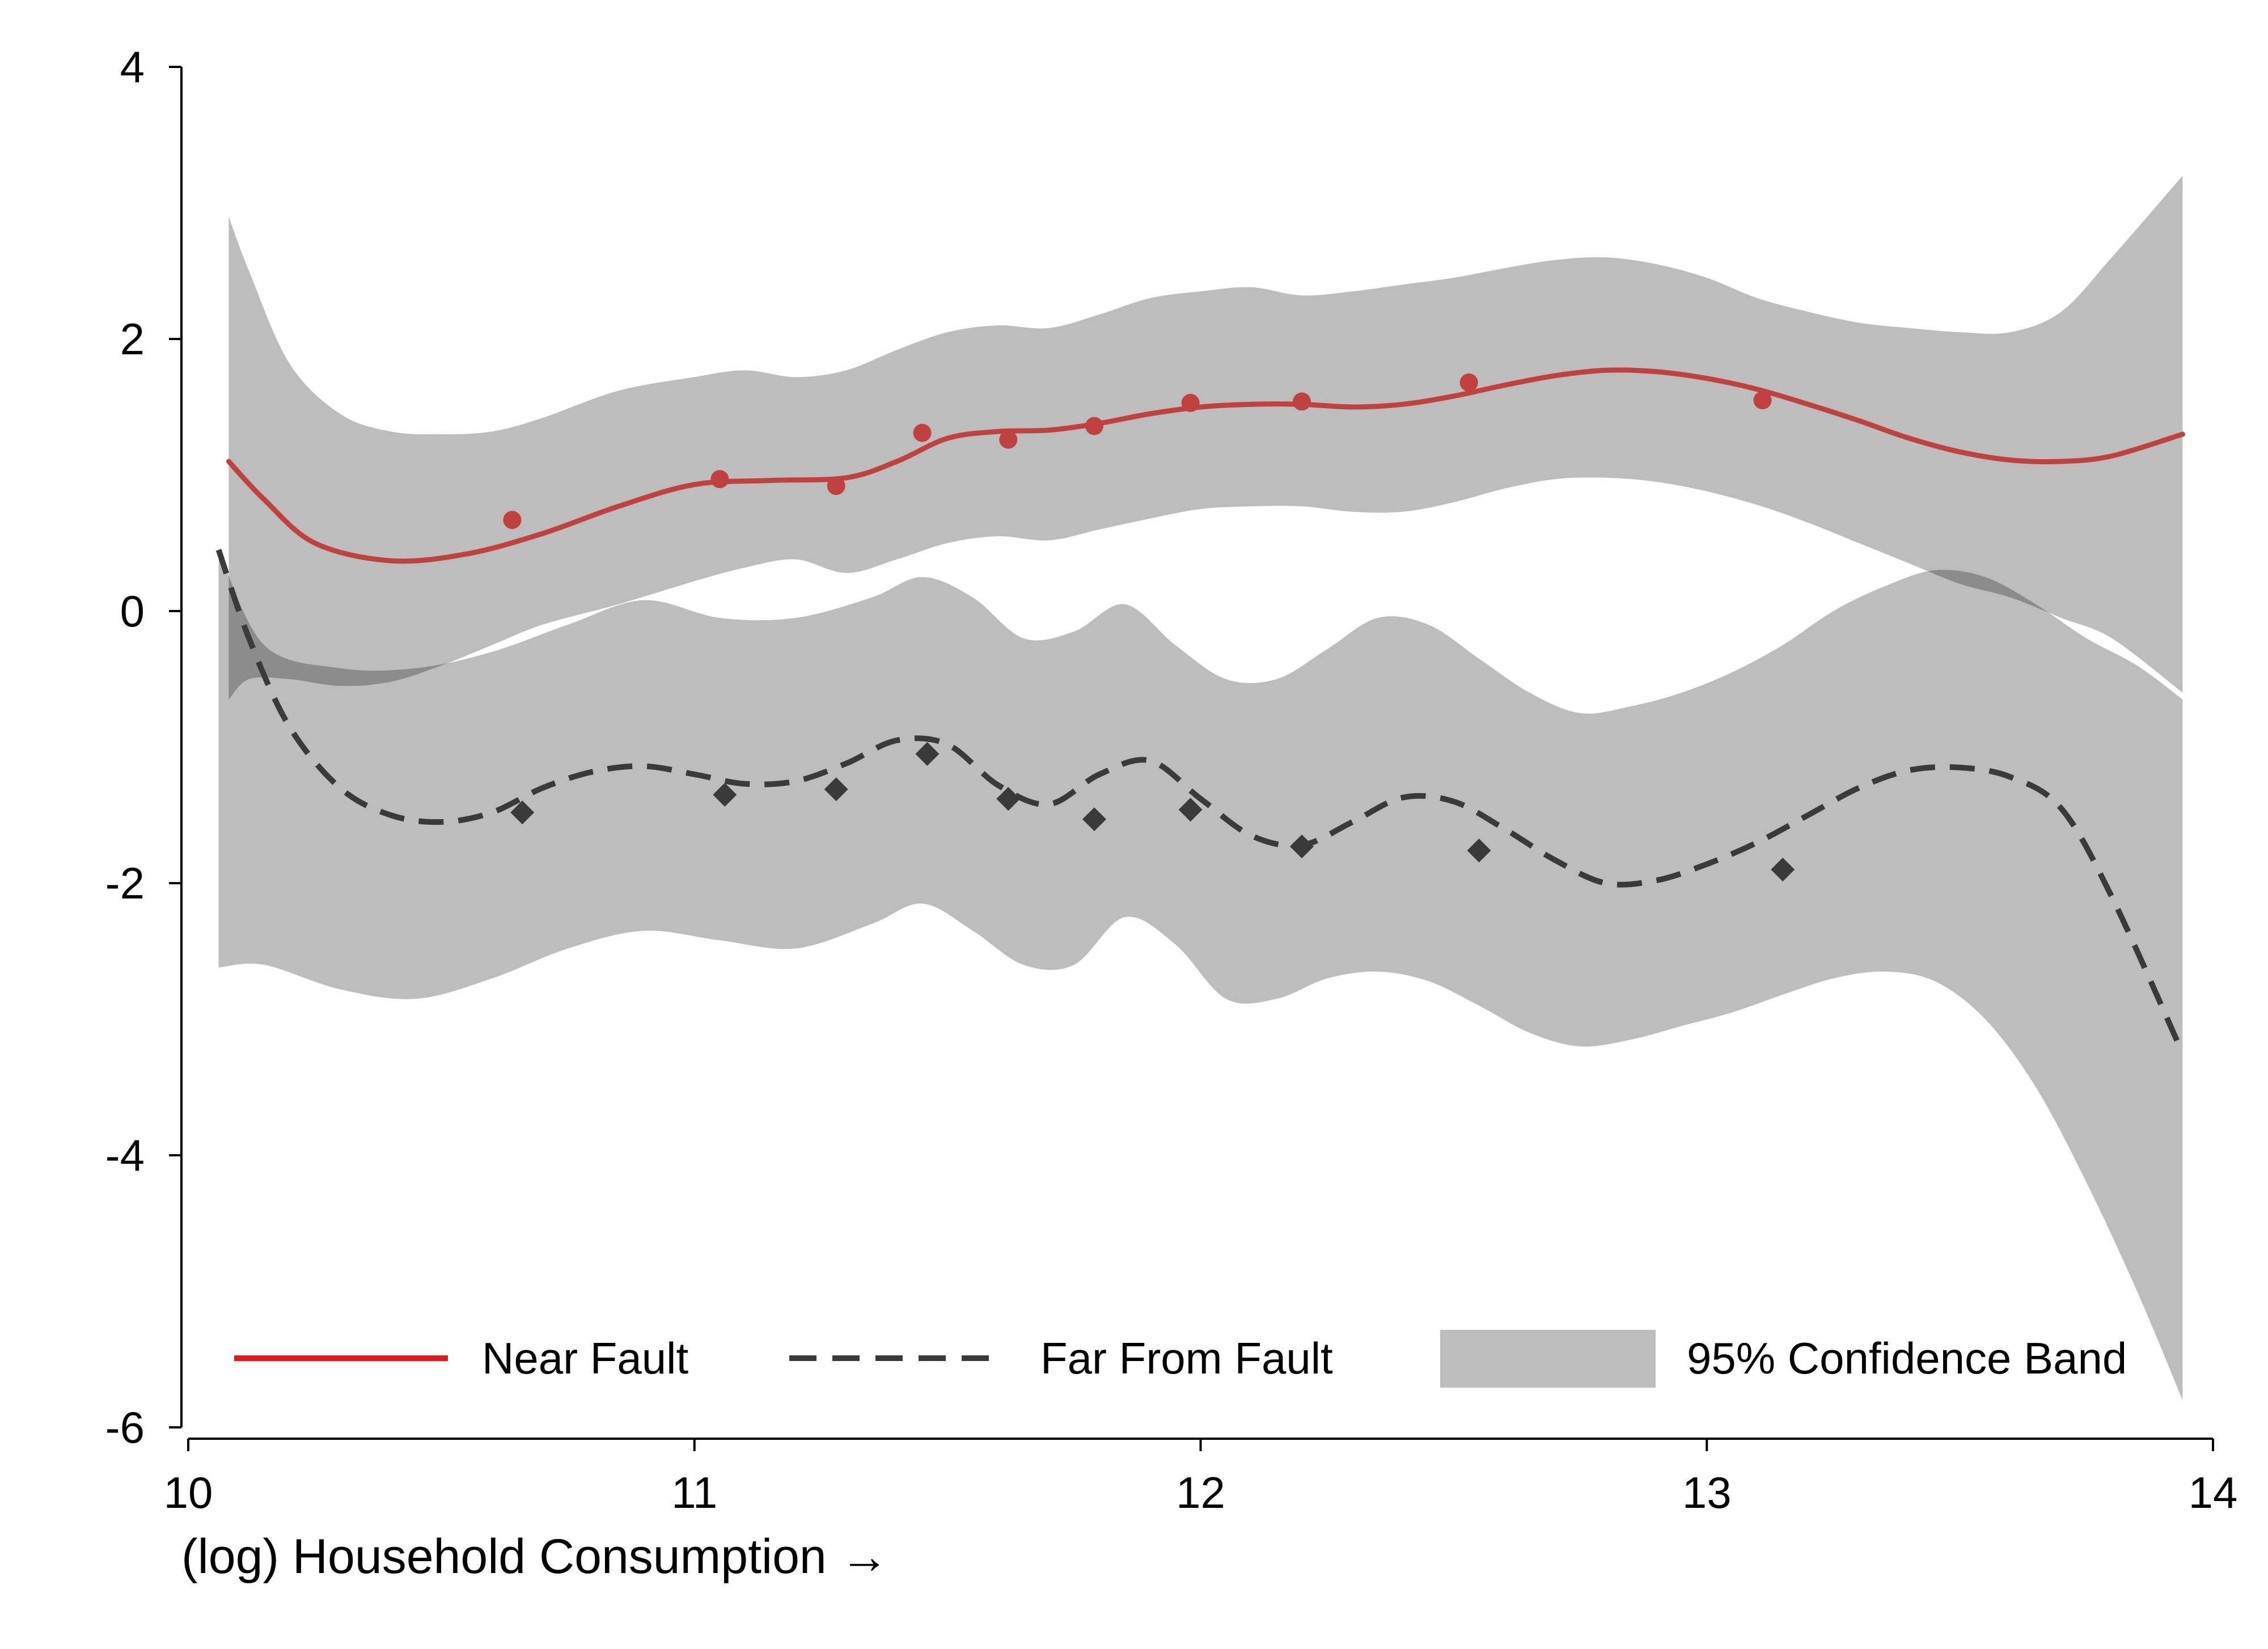  Describe the element at coordinates (132, 67) in the screenshot. I see `y-tick-label: 4` at that location.